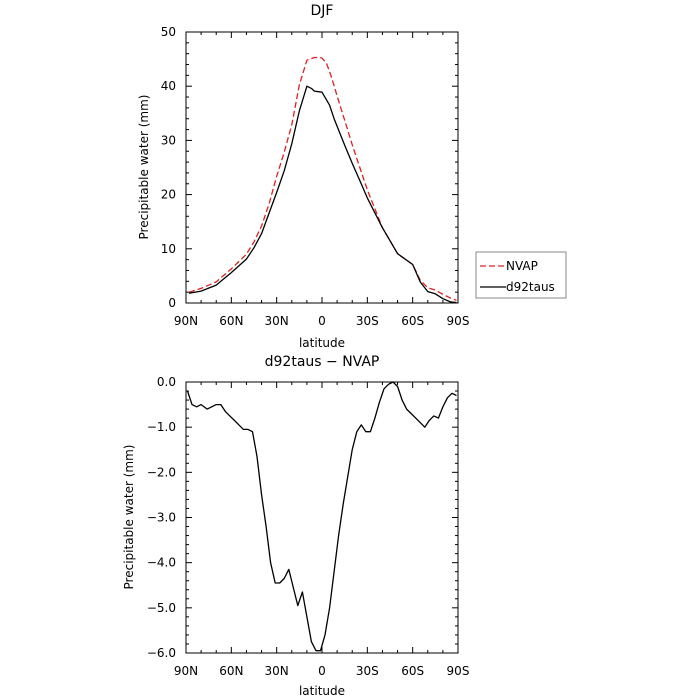  What do you see at coordinates (161, 653) in the screenshot?
I see `y-tick-label: −6.0` at bounding box center [161, 653].